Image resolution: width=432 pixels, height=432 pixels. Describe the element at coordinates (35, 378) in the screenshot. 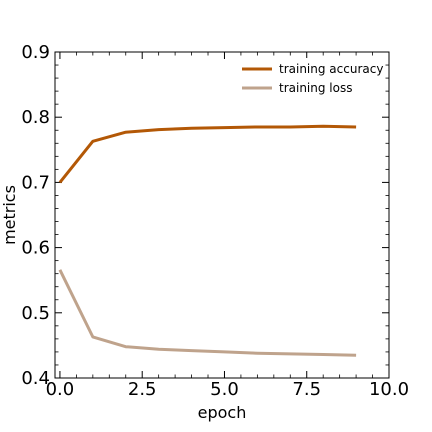

I see `y-tick-label: 0.4` at that location.